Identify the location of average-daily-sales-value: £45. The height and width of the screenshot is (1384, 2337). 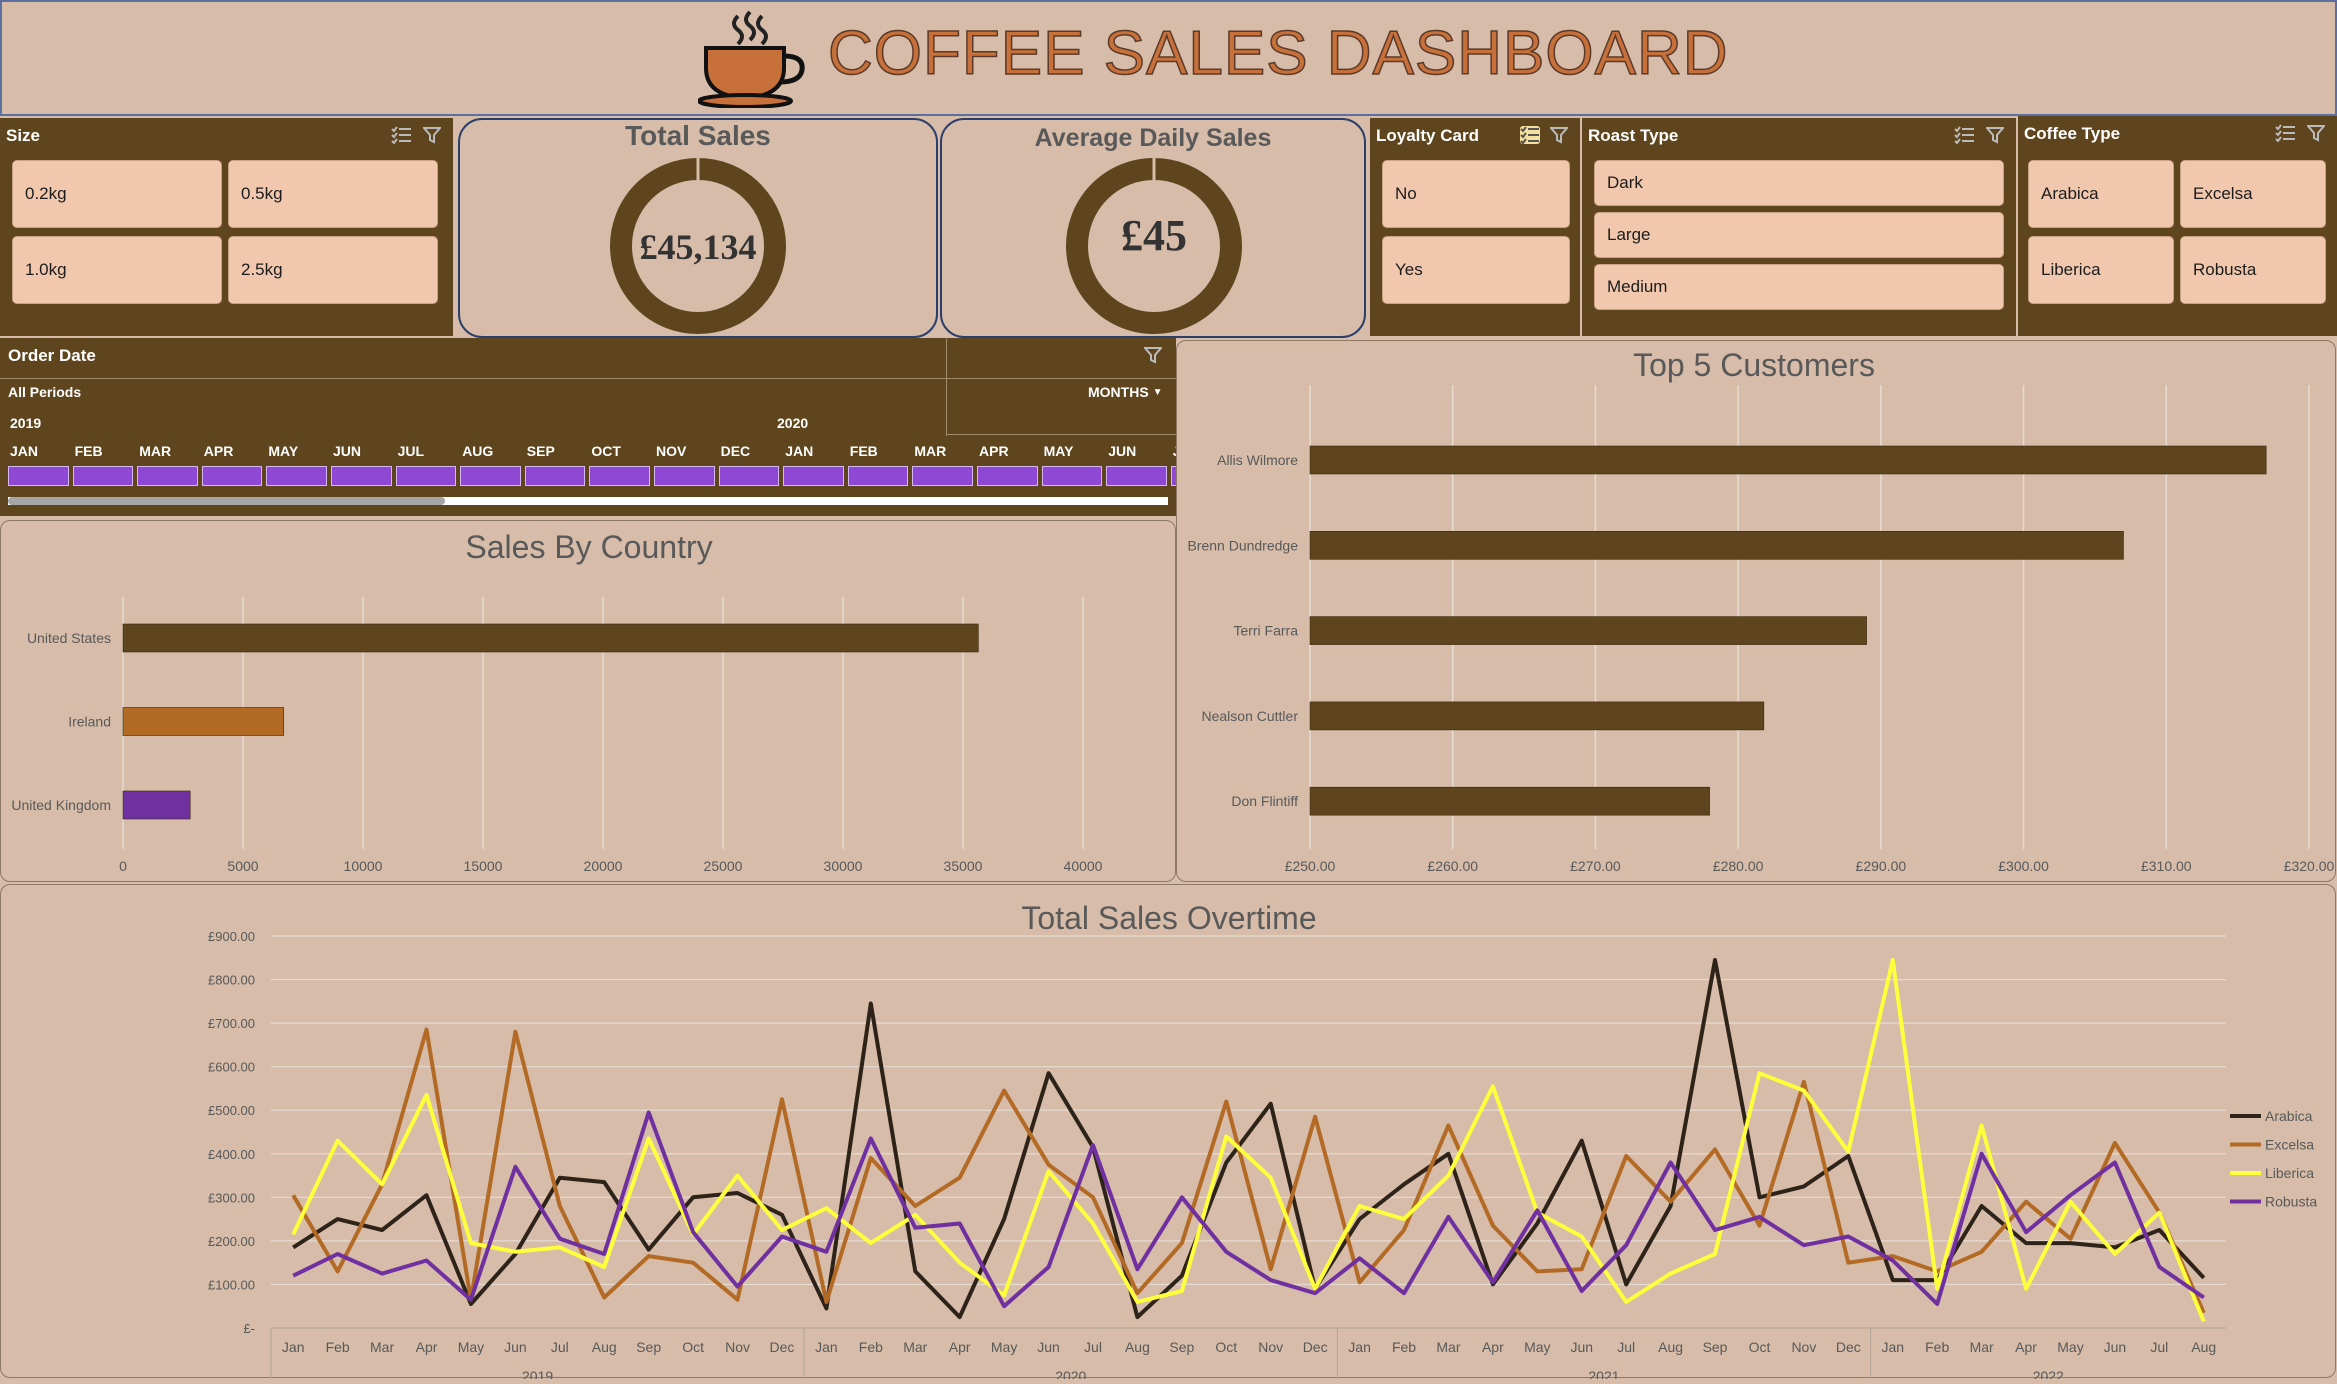
(1154, 235).